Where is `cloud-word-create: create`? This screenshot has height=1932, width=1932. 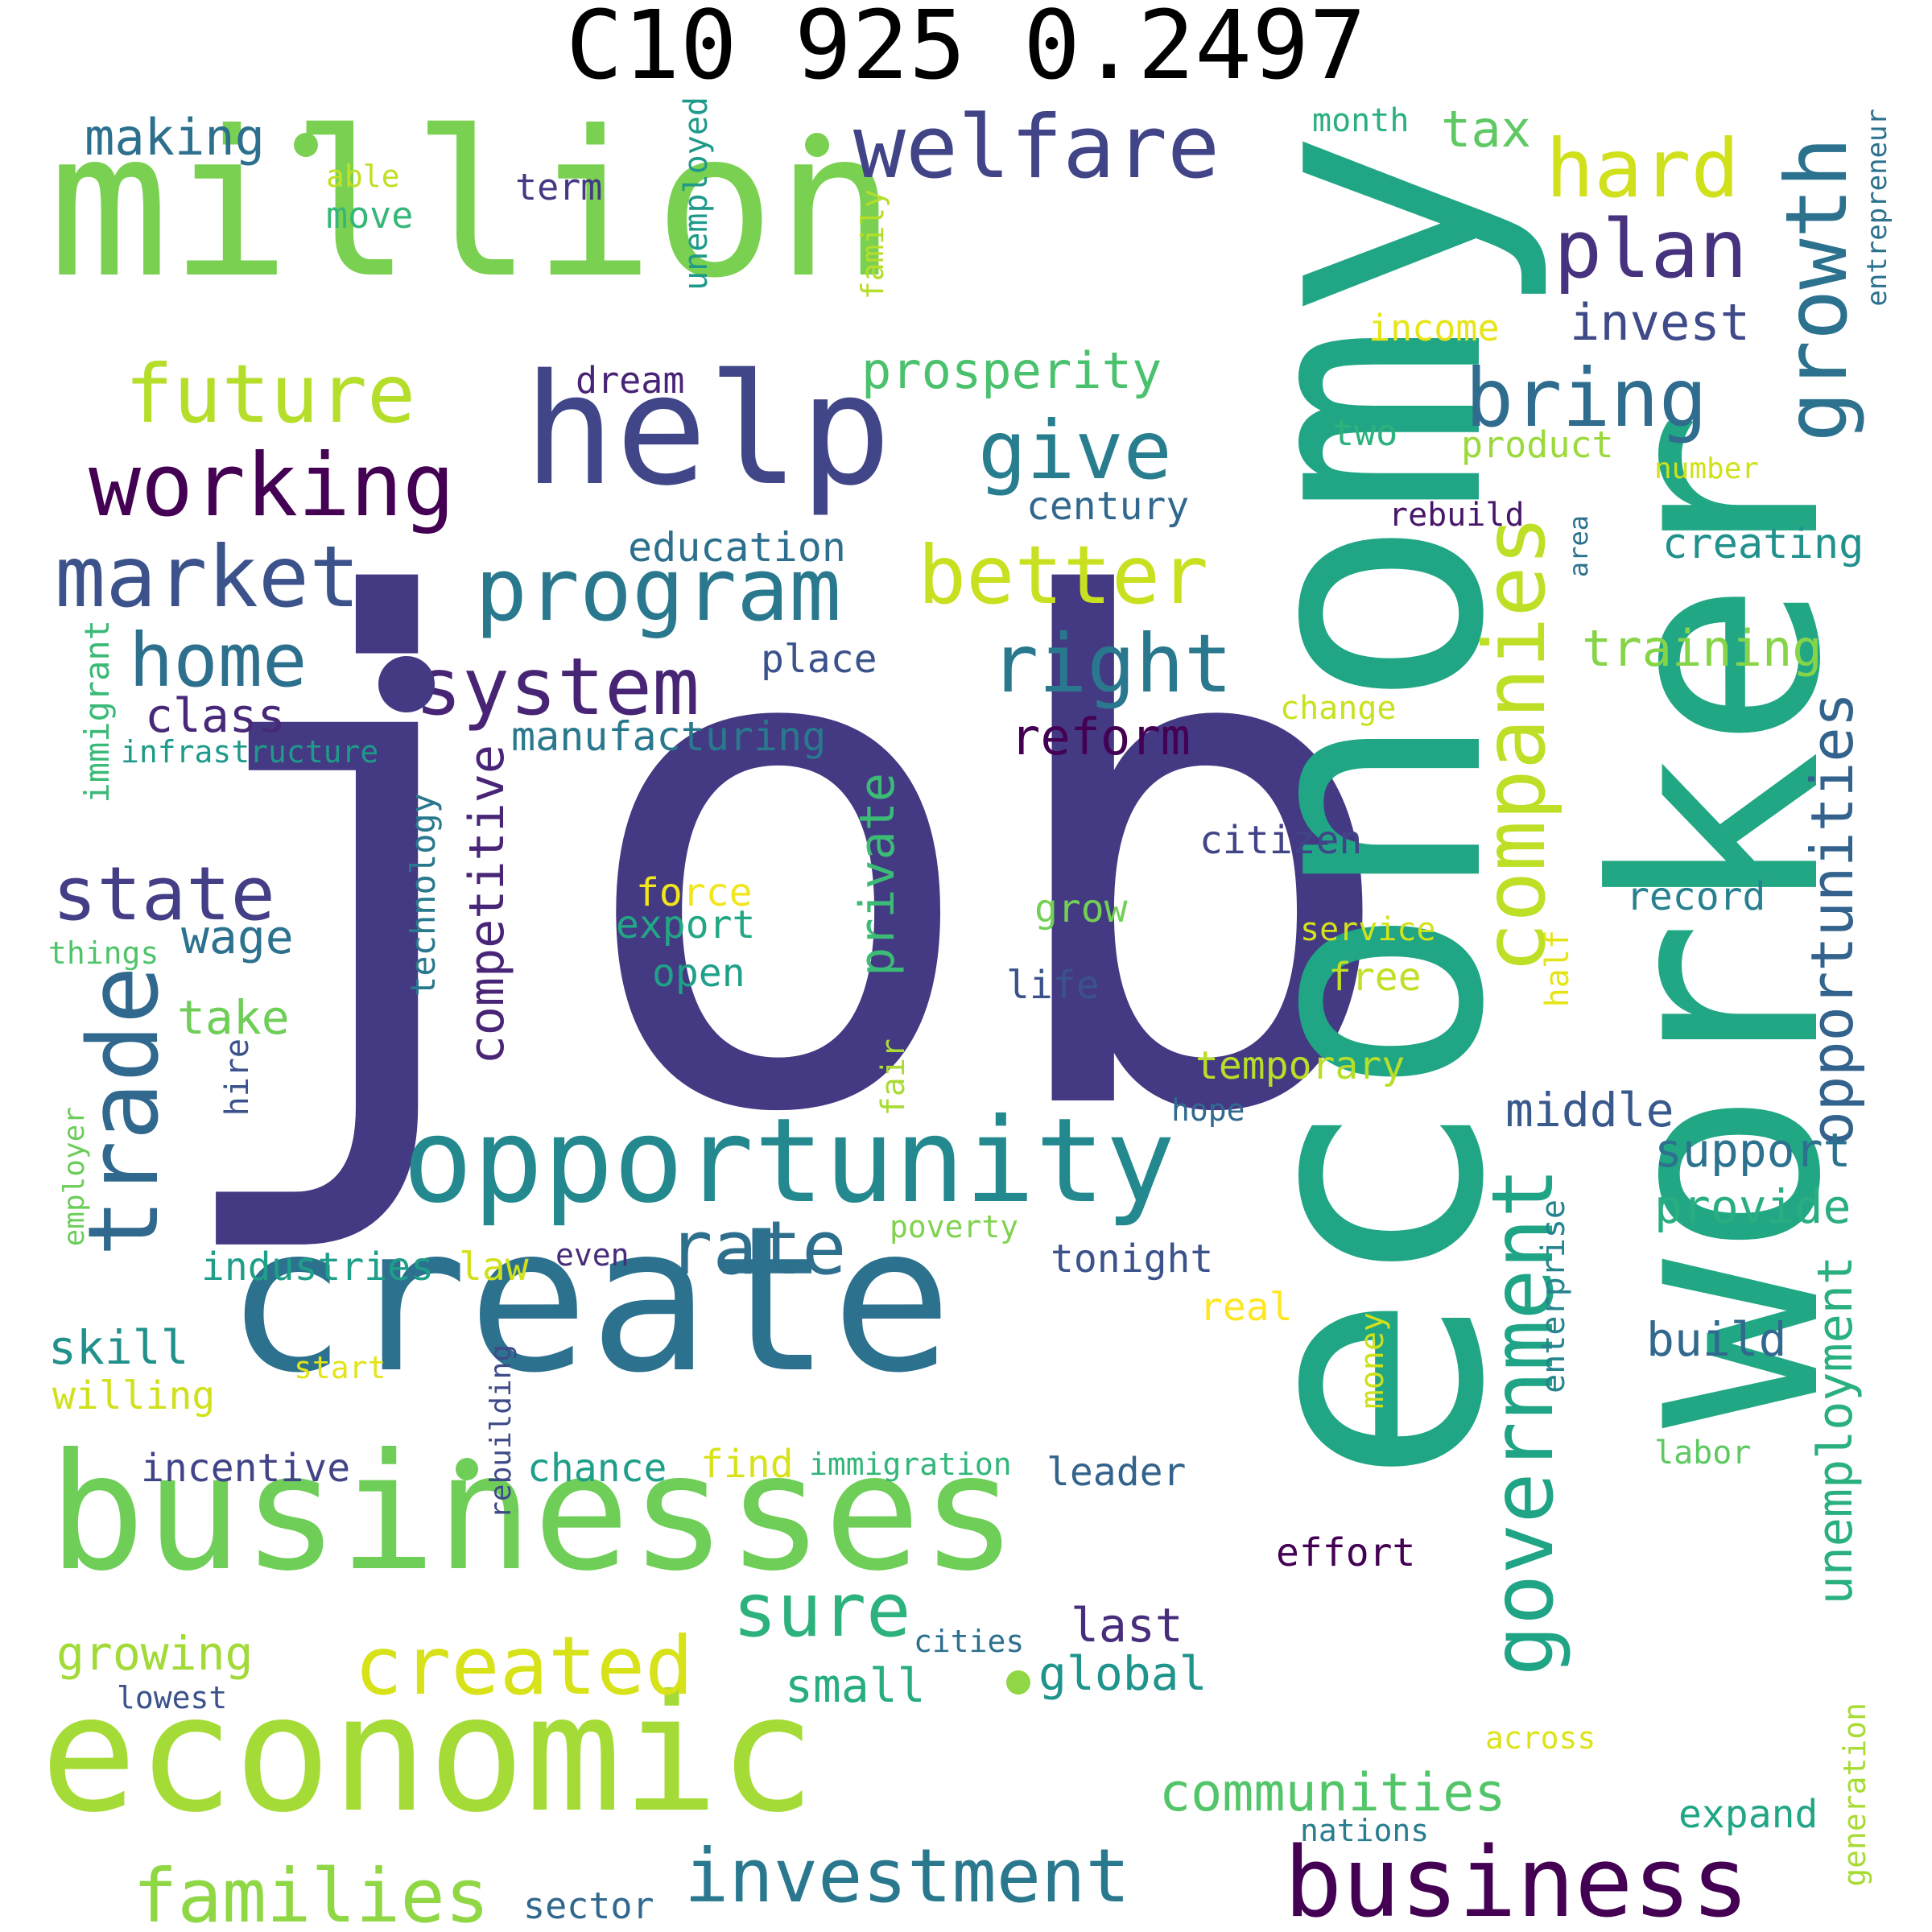 cloud-word-create: create is located at coordinates (589, 1300).